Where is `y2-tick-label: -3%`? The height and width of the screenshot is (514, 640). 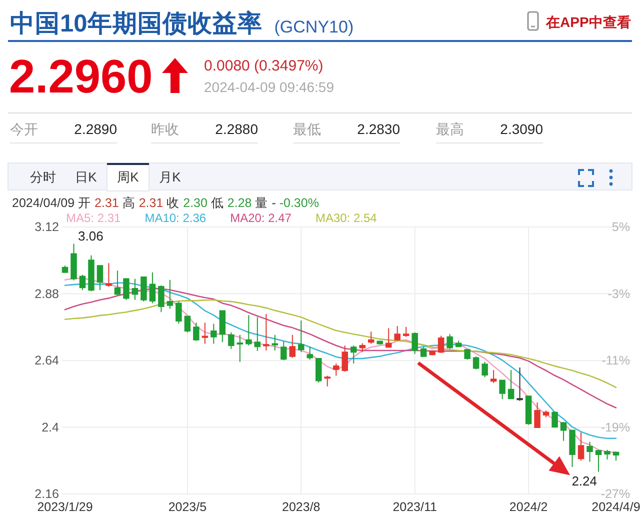
y2-tick-label: -3% is located at coordinates (619, 293).